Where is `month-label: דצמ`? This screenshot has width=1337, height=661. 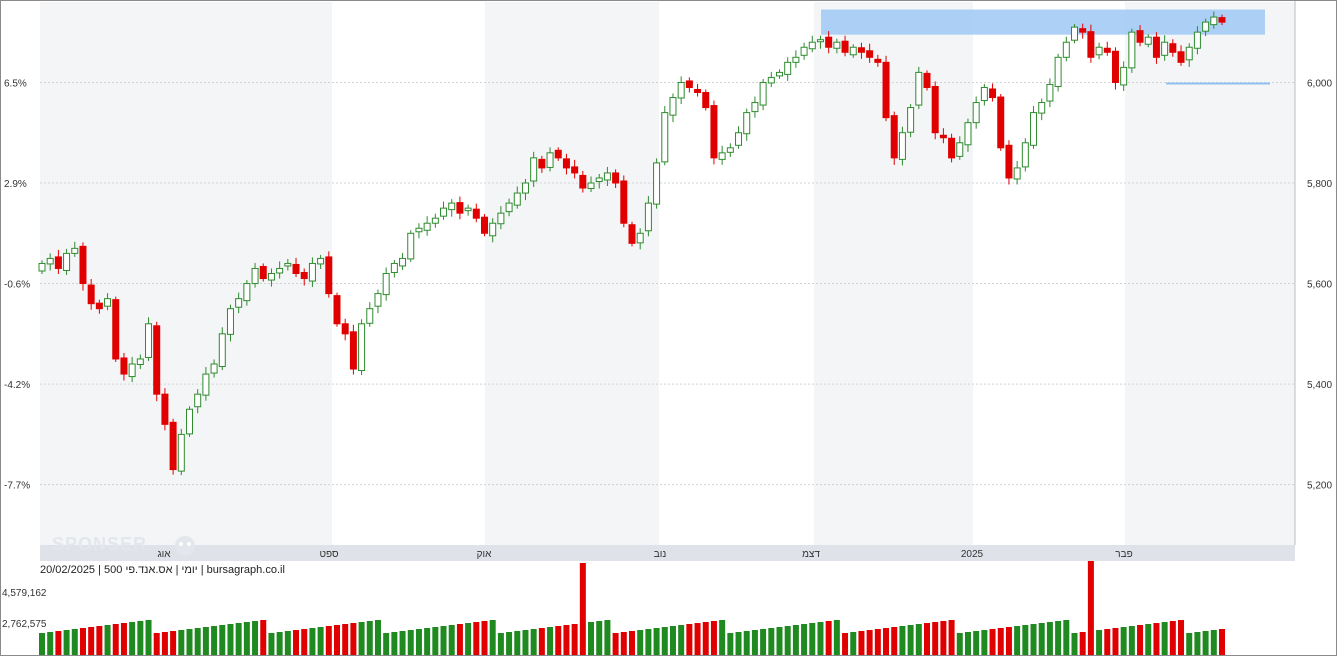 month-label: דצמ is located at coordinates (811, 554).